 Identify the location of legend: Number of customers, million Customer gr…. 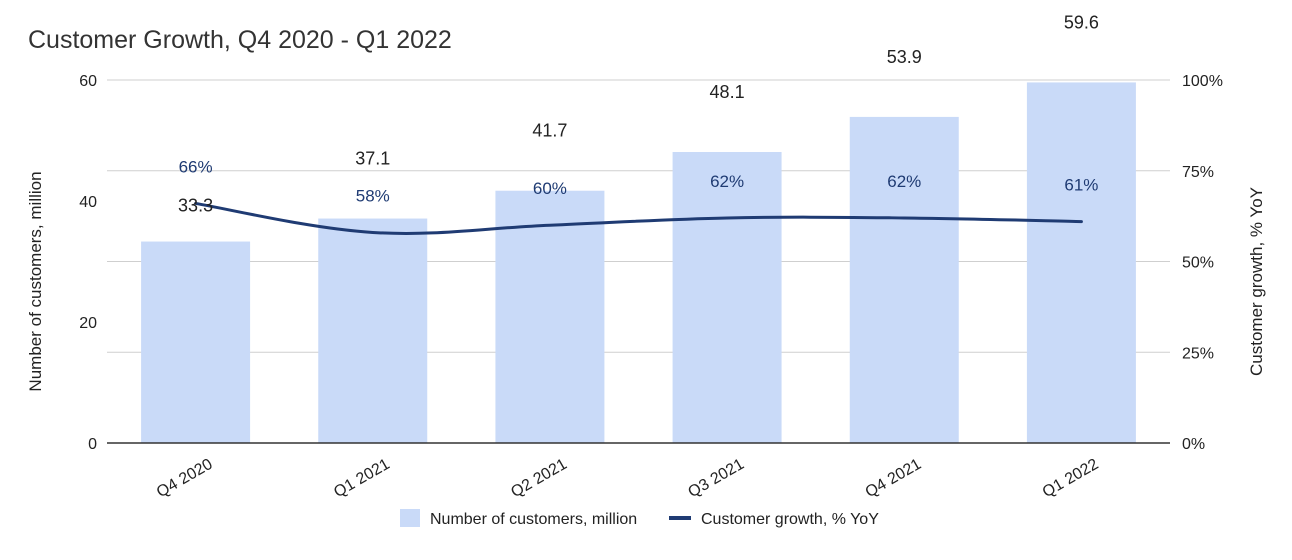
(639, 518).